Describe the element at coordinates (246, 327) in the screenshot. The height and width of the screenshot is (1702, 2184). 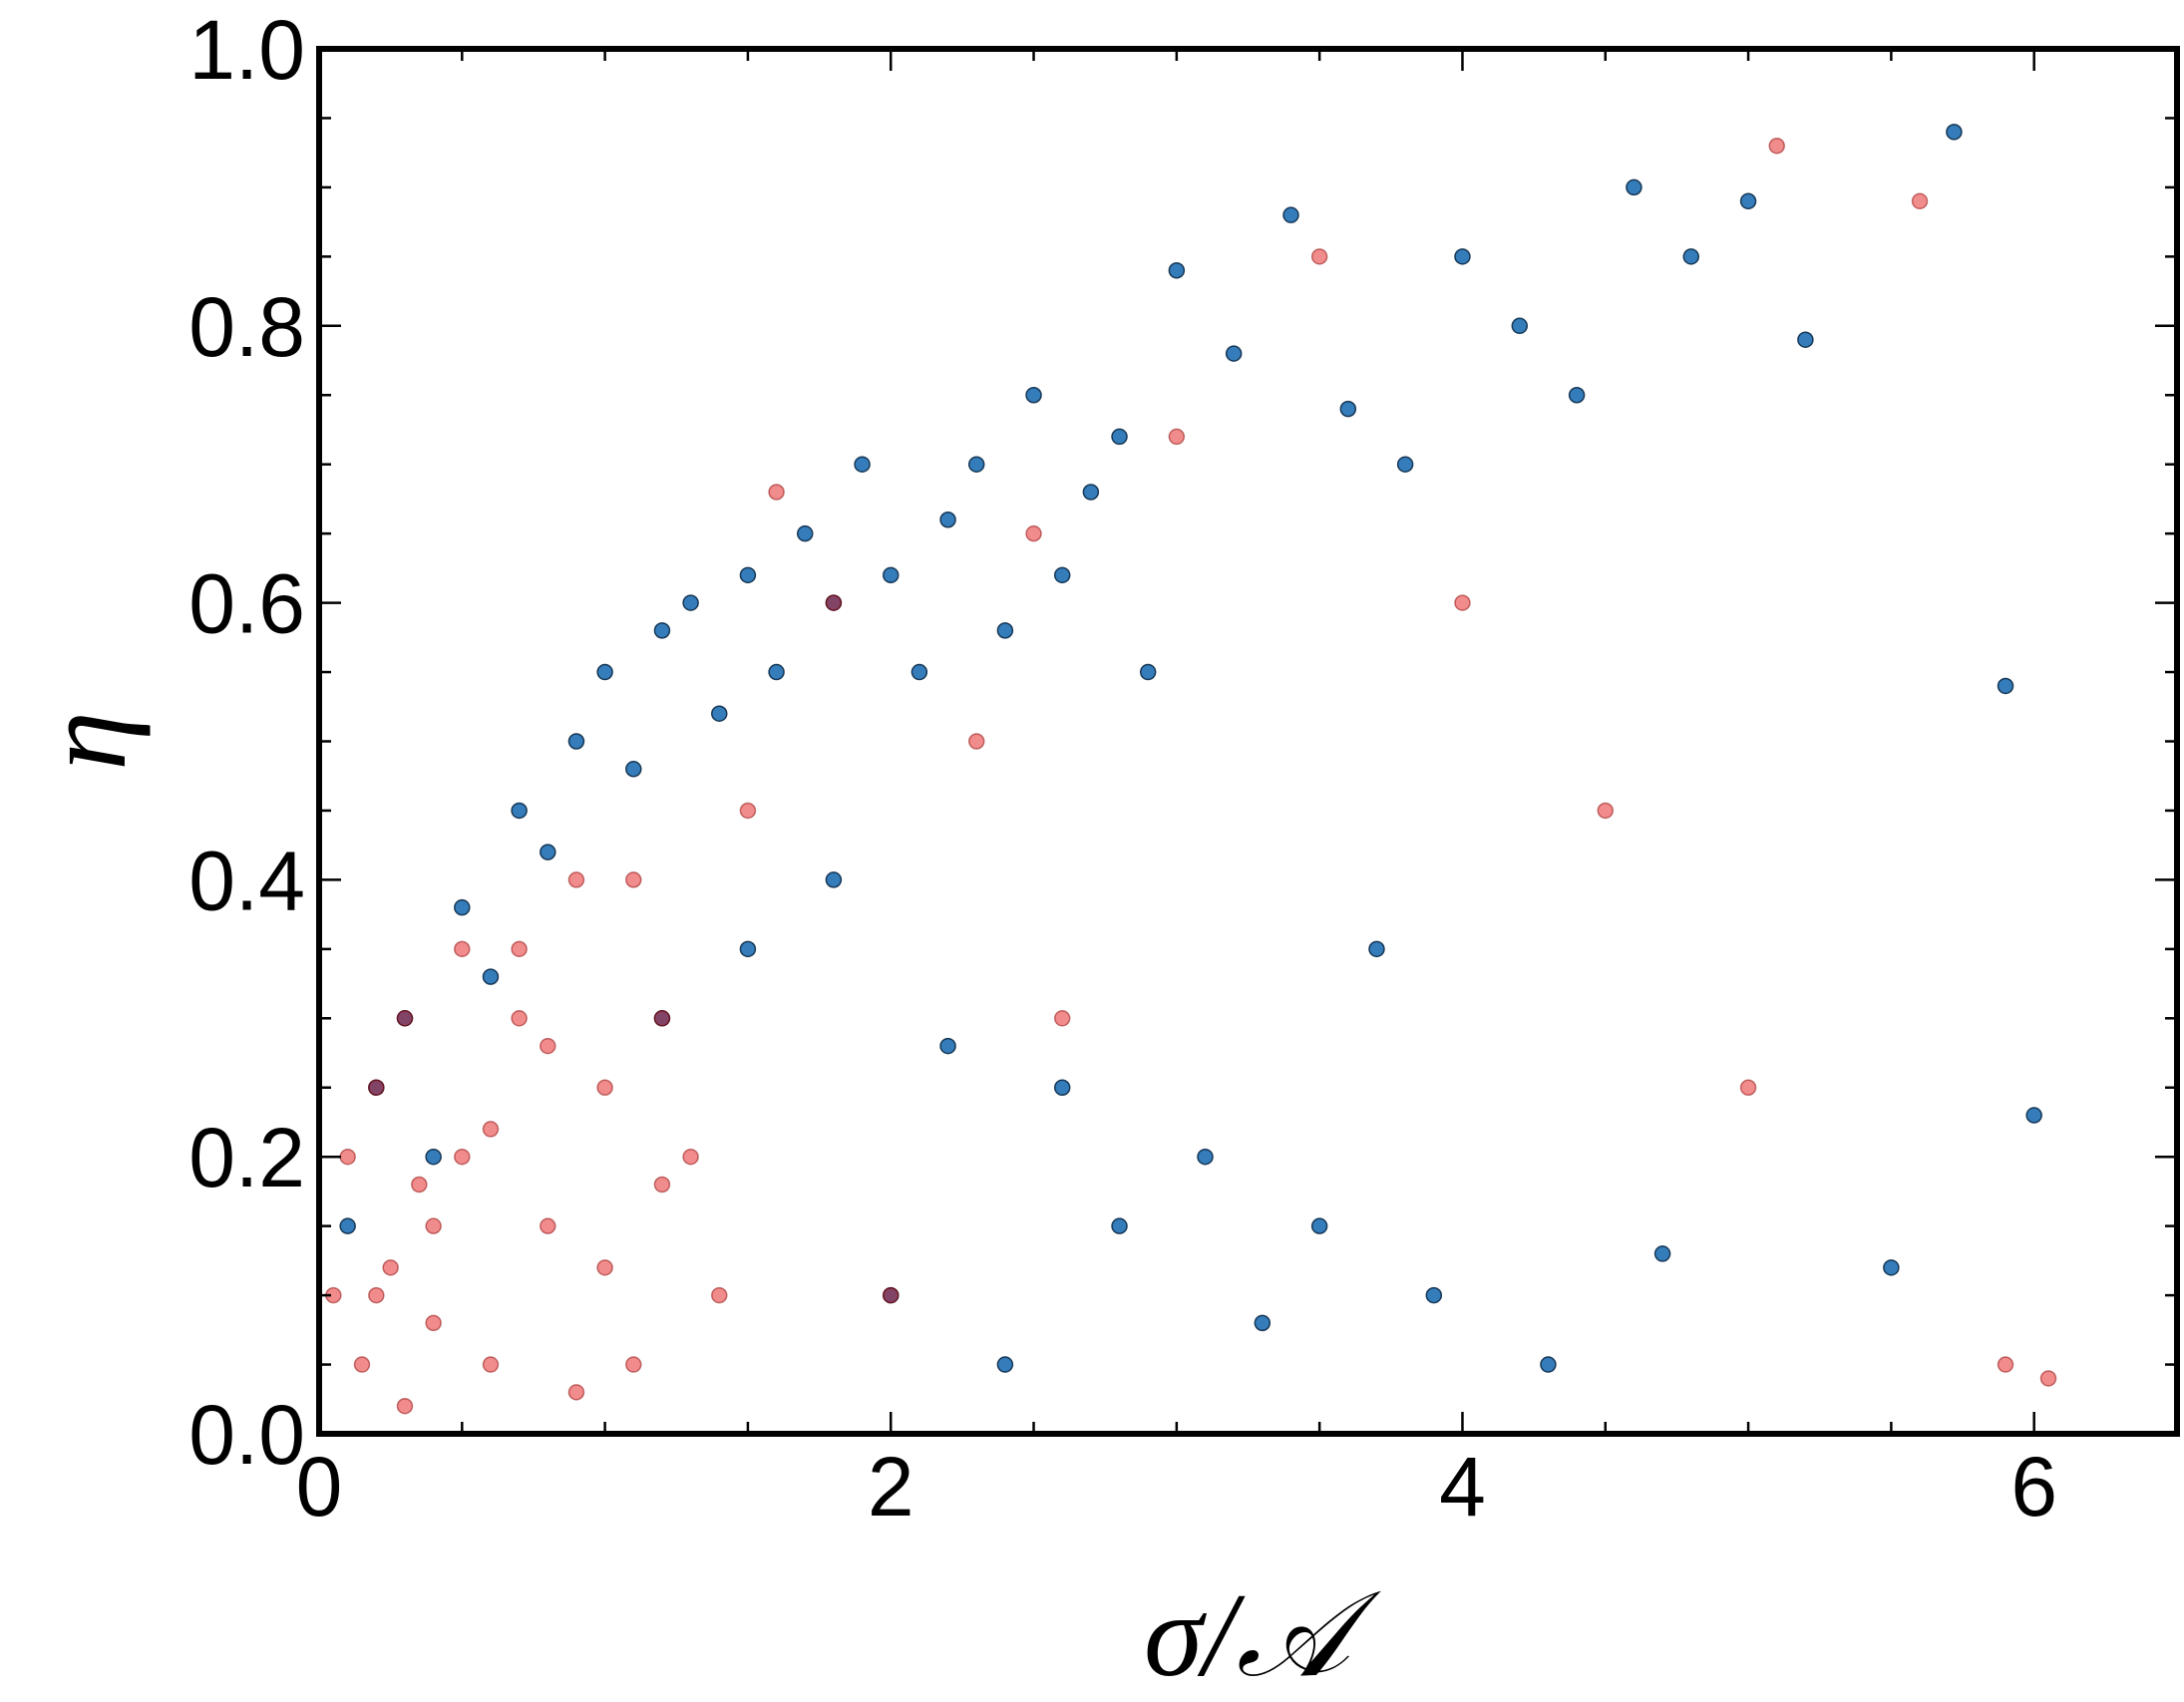
I see `y-tick-label: 0.8` at that location.